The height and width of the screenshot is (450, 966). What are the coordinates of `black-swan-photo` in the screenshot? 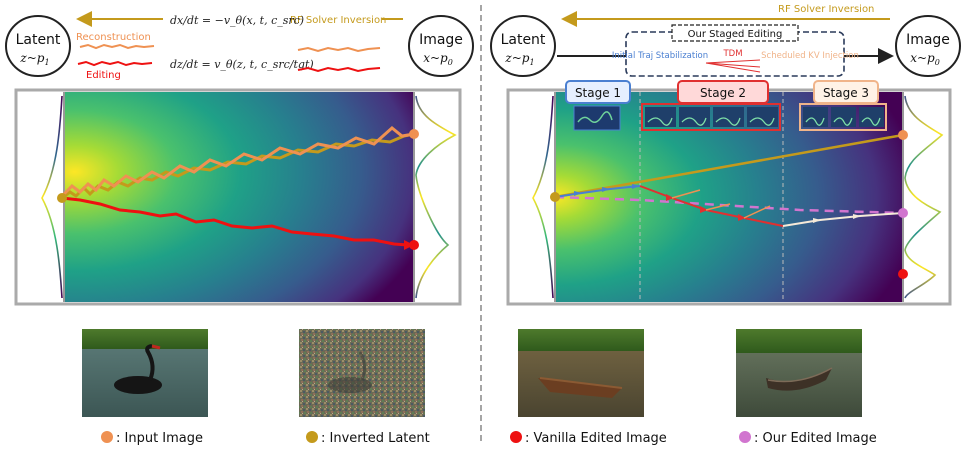 It's located at (145, 373).